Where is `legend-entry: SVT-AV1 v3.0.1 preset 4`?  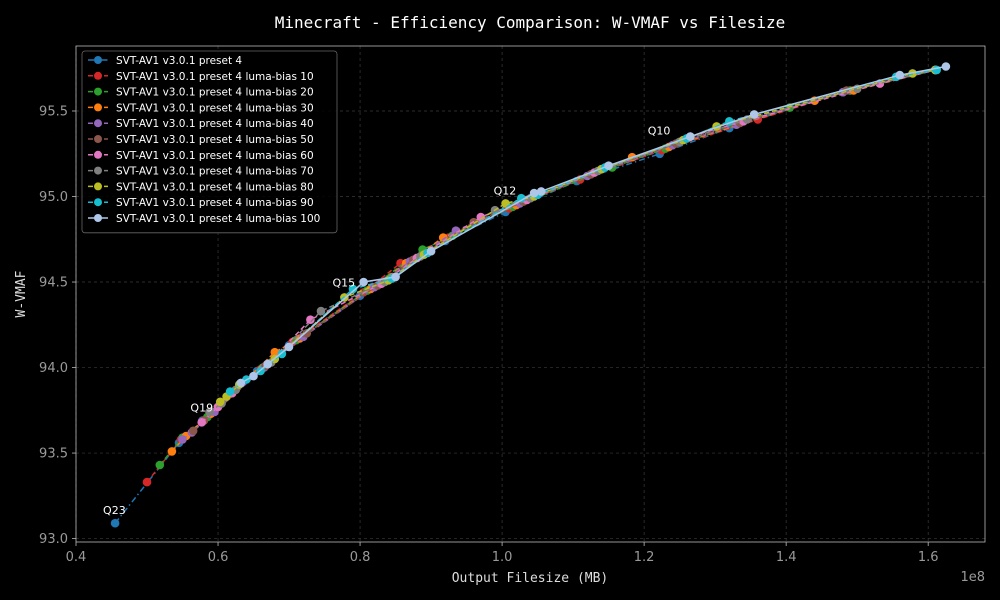
legend-entry: SVT-AV1 v3.0.1 preset 4 is located at coordinates (179, 61).